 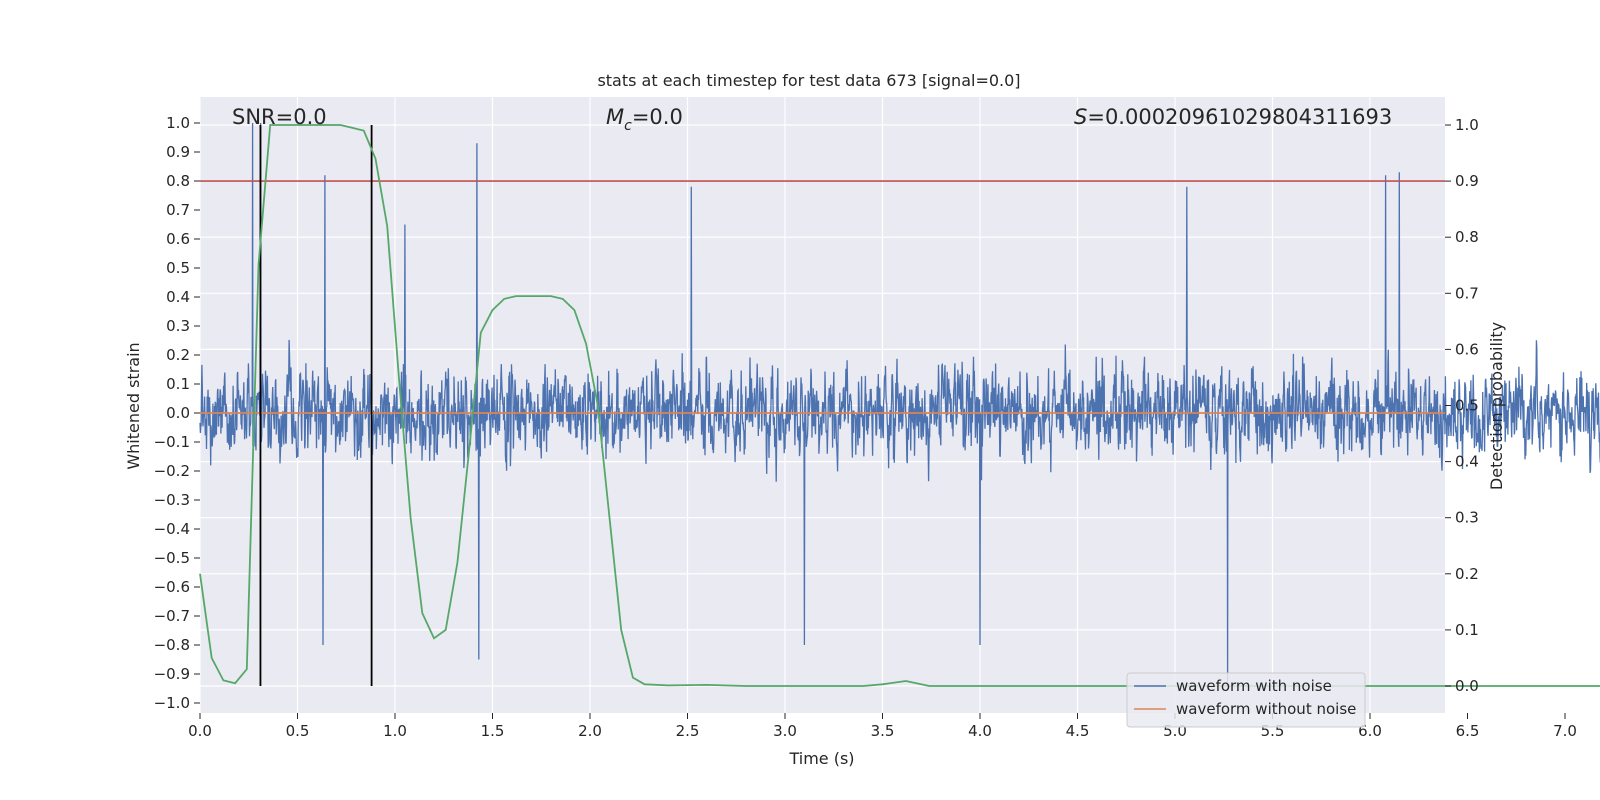 I want to click on legend-box, so click(x=1246, y=700).